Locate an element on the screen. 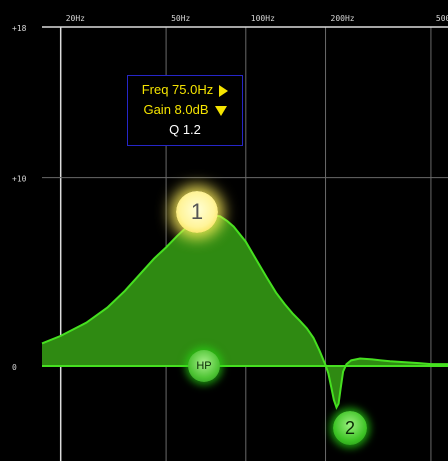 The image size is (448, 461). band-1-handle: 1 is located at coordinates (197, 212).